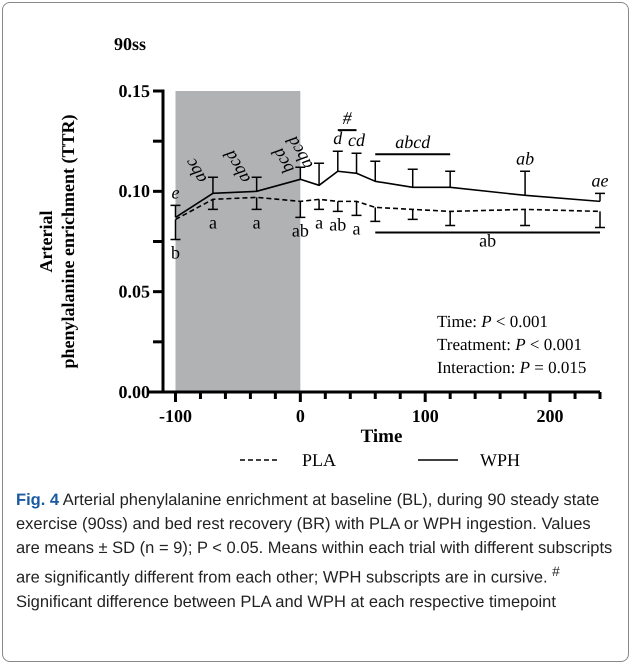 The width and height of the screenshot is (633, 666). Describe the element at coordinates (347, 118) in the screenshot. I see `annotation: #` at that location.